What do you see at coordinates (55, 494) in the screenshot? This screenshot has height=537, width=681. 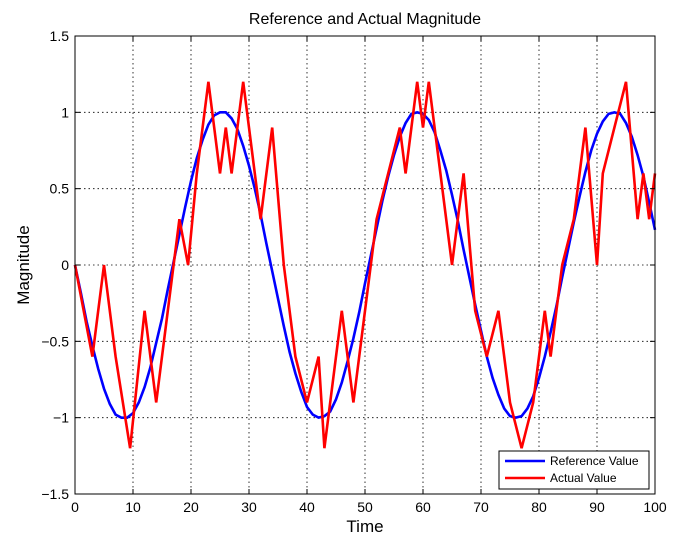 I see `y-tick-label: −1.5` at bounding box center [55, 494].